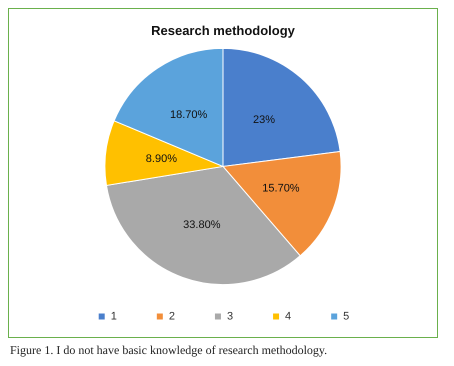  I want to click on data-label: 8.90%, so click(162, 159).